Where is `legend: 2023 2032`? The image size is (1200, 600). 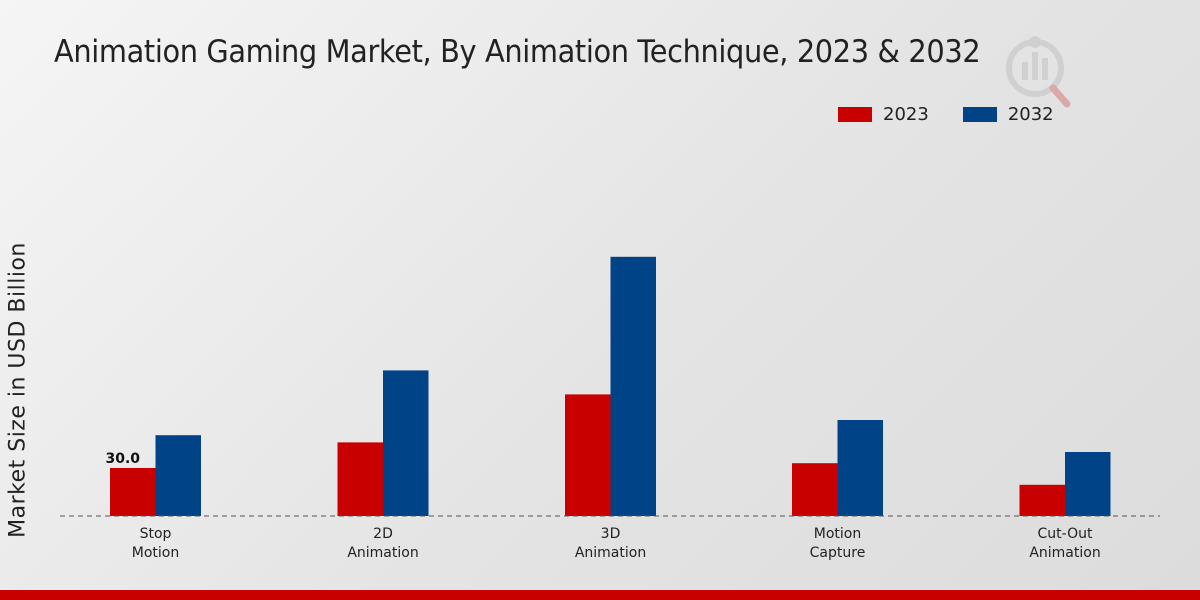
legend: 2023 2032 is located at coordinates (963, 114).